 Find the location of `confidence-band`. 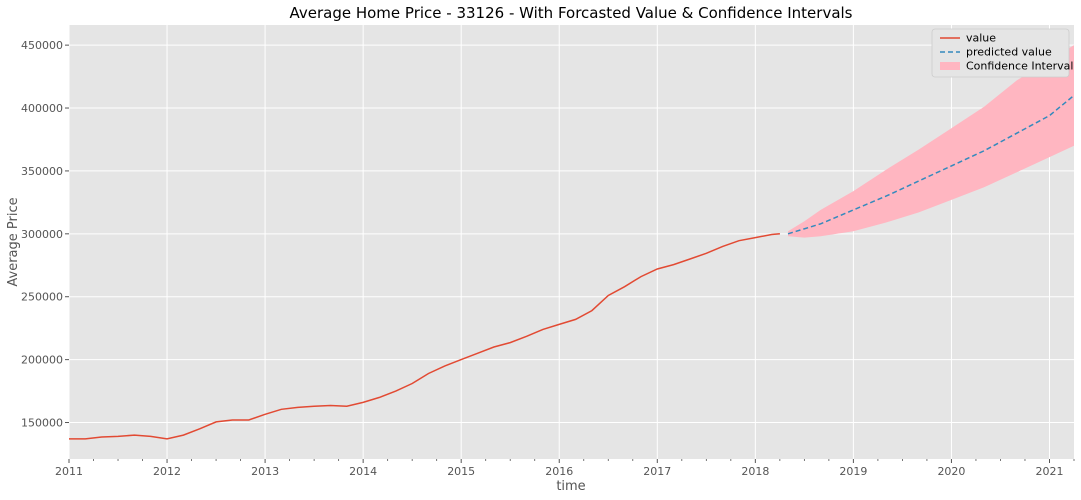

confidence-band is located at coordinates (931, 141).